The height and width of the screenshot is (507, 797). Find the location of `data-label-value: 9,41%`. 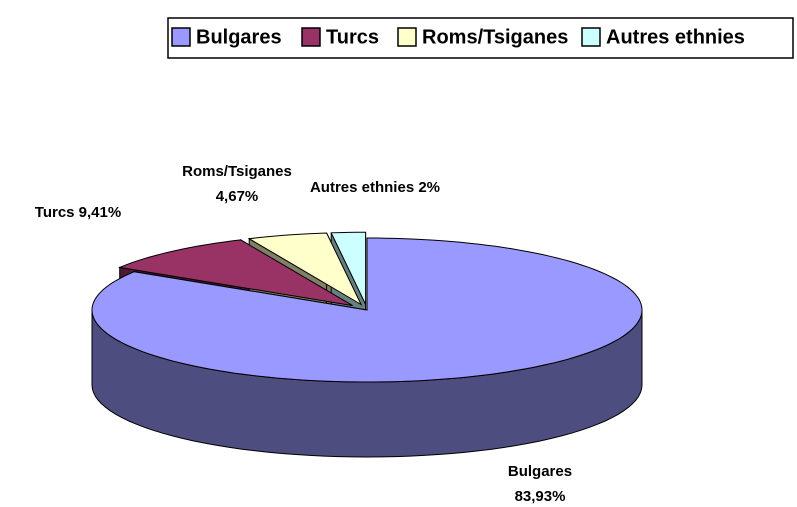

data-label-value: 9,41% is located at coordinates (100, 212).